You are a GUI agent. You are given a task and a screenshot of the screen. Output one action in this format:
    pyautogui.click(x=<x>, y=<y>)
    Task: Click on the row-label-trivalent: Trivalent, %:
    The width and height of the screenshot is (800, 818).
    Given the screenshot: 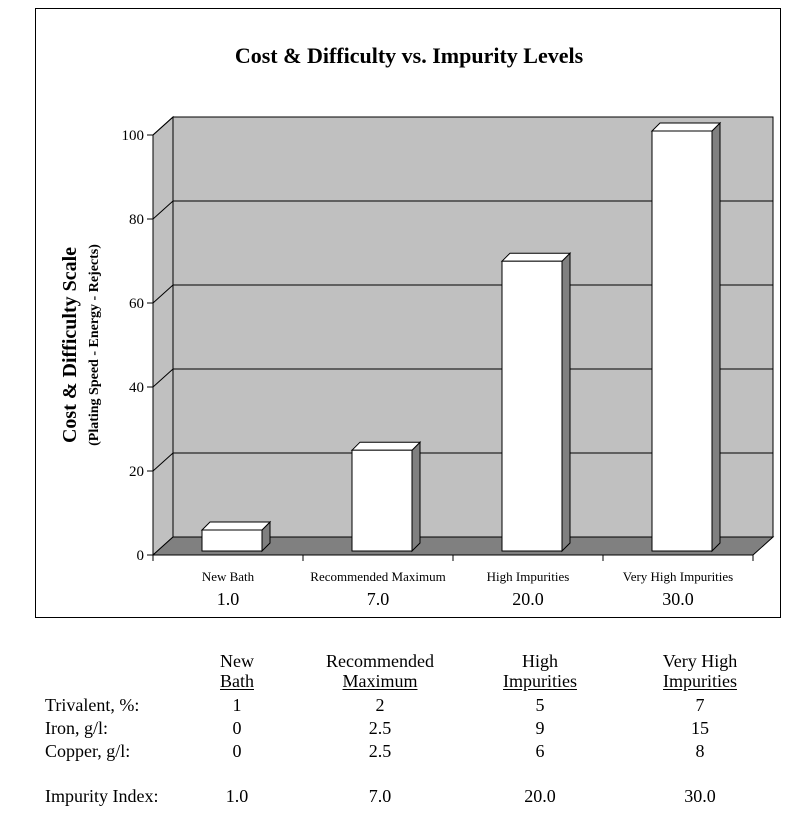 What is the action you would take?
    pyautogui.click(x=92, y=705)
    